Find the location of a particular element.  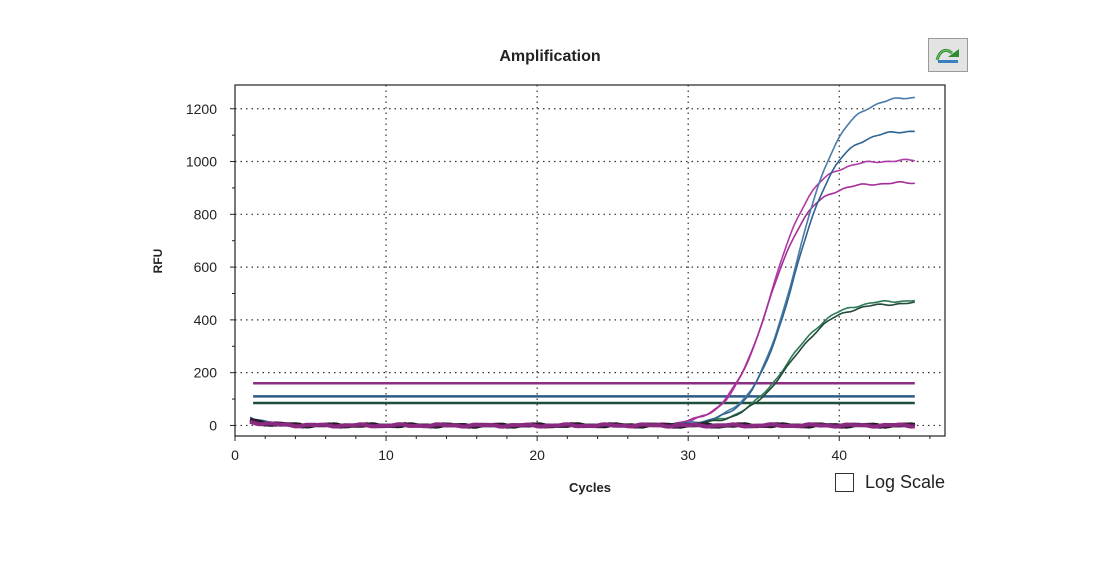

log-scale-toggle: Log Scale is located at coordinates (890, 482).